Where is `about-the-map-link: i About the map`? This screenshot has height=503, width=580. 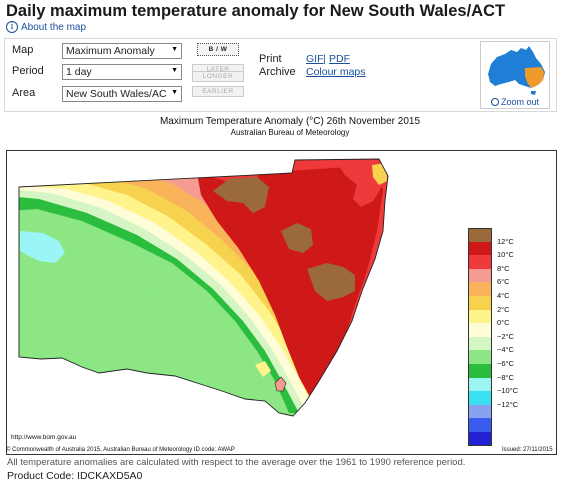
about-the-map-link: i About the map is located at coordinates (46, 27).